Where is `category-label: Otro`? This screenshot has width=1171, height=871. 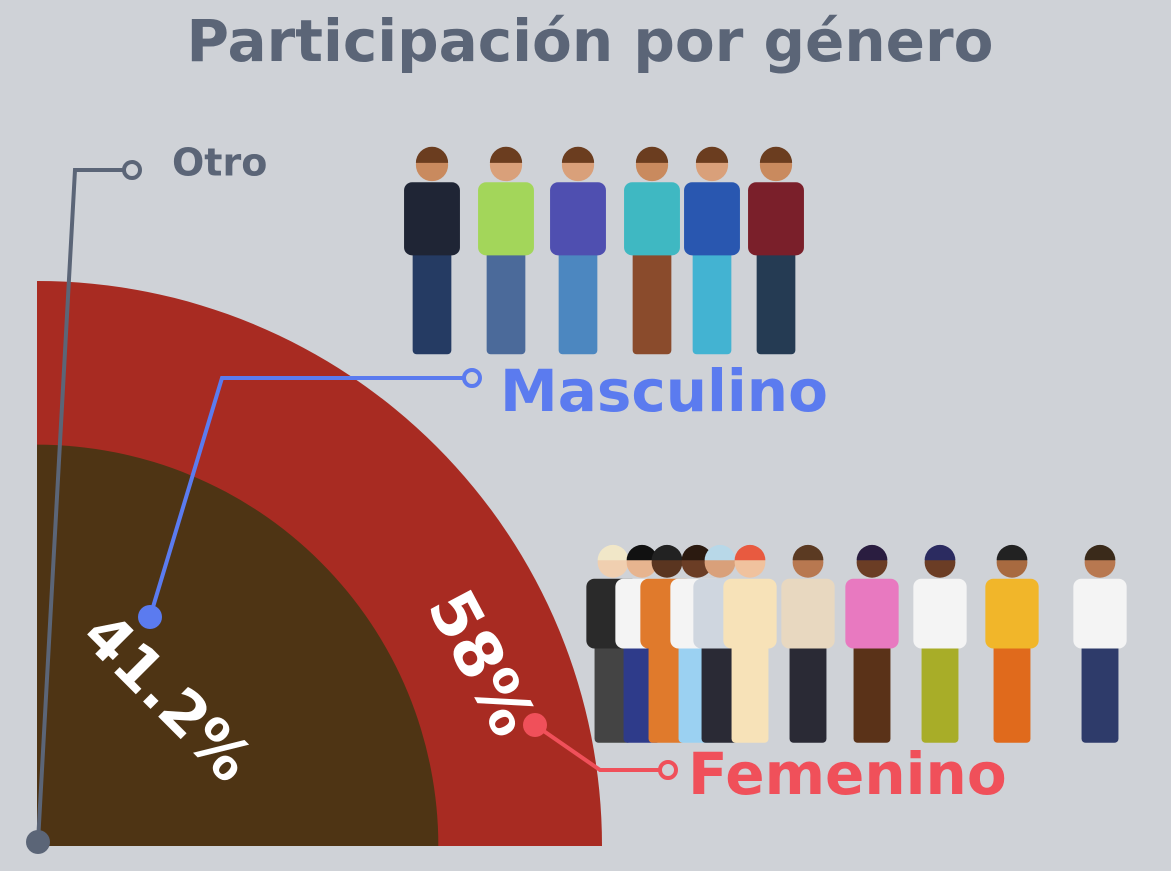
category-label: Otro is located at coordinates (219, 163).